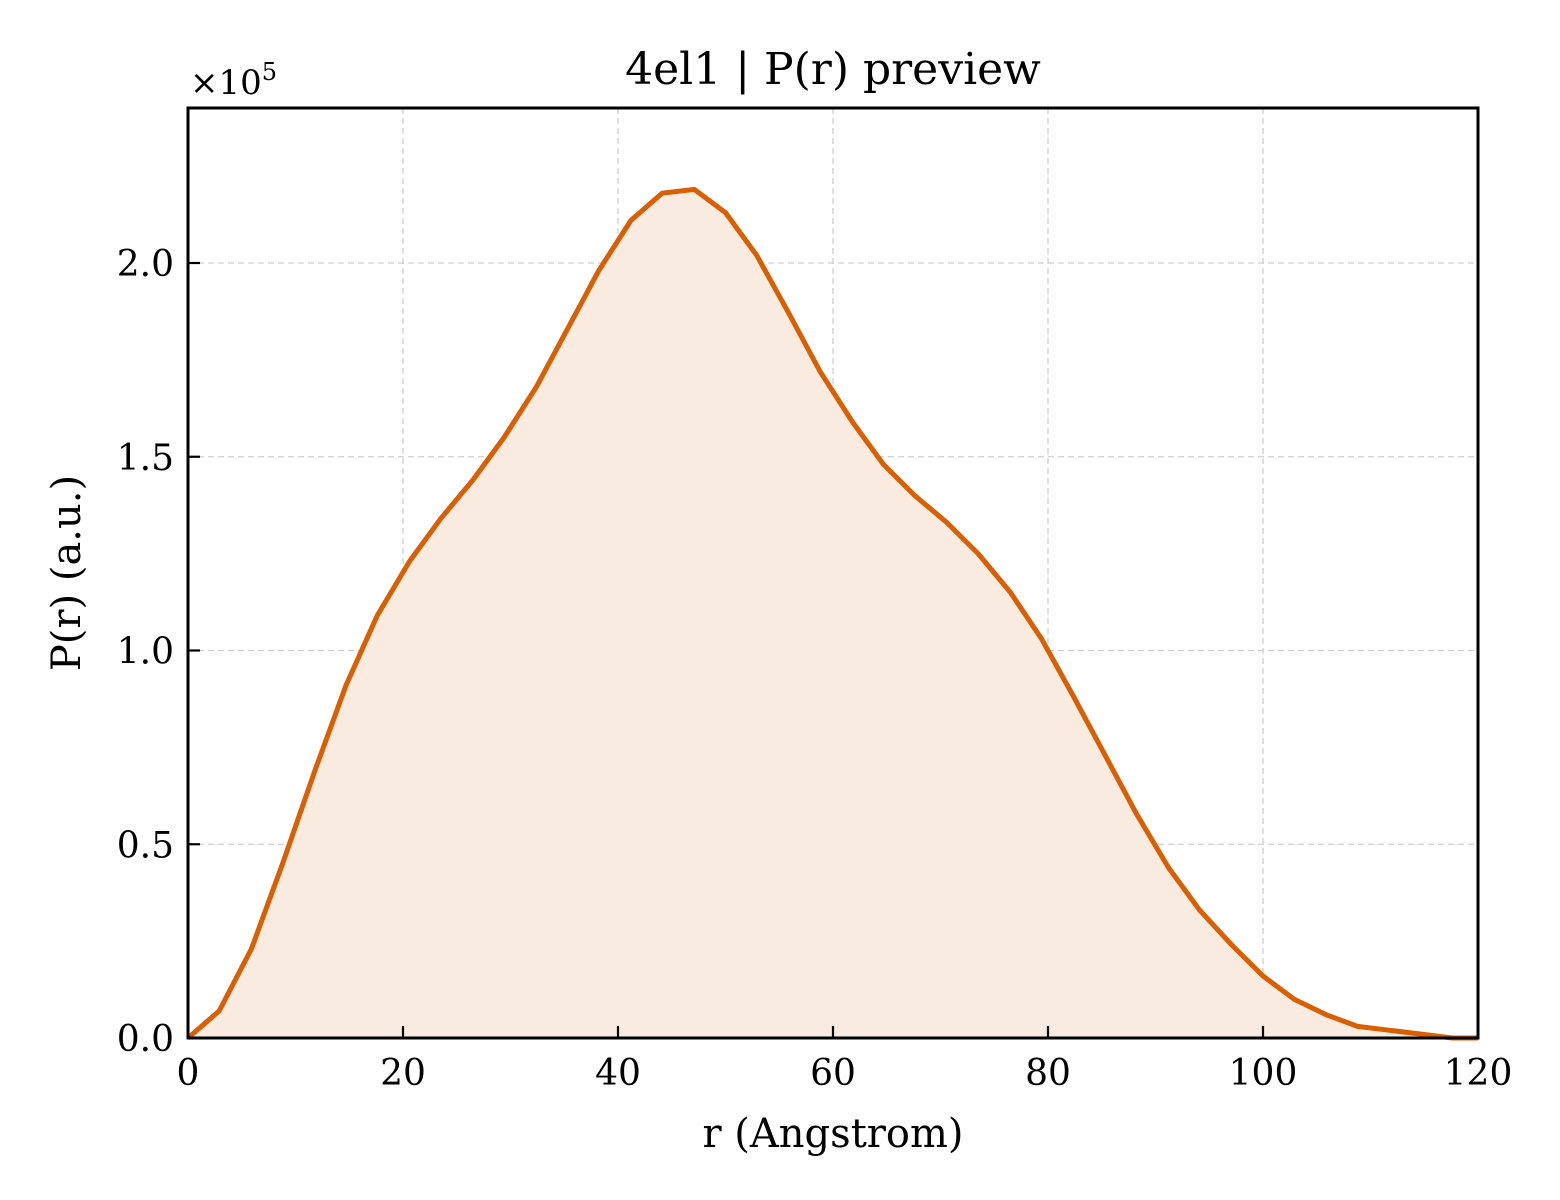 The width and height of the screenshot is (1560, 1200). What do you see at coordinates (1478, 1073) in the screenshot?
I see `x-tick-label: 120` at bounding box center [1478, 1073].